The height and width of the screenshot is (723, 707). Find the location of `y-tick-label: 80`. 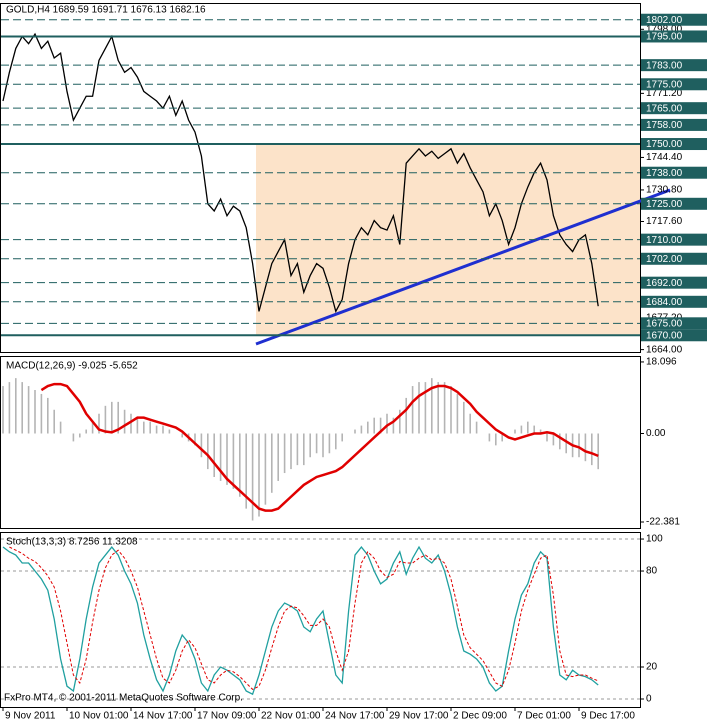

y-tick-label: 80 is located at coordinates (652, 571).